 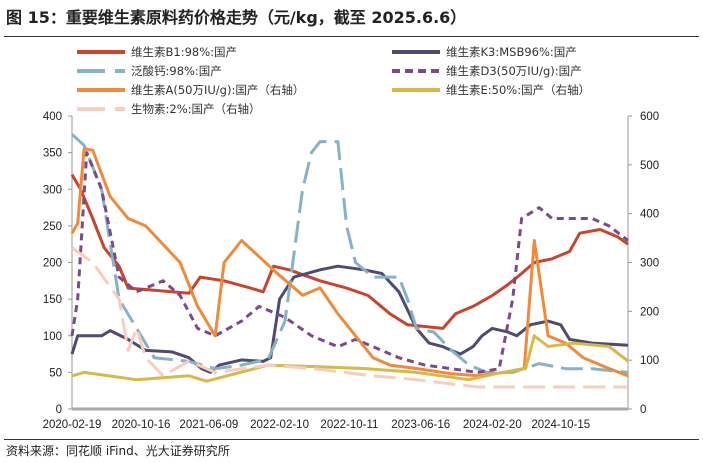 What do you see at coordinates (643, 410) in the screenshot?
I see `right-tick-label: 0` at bounding box center [643, 410].